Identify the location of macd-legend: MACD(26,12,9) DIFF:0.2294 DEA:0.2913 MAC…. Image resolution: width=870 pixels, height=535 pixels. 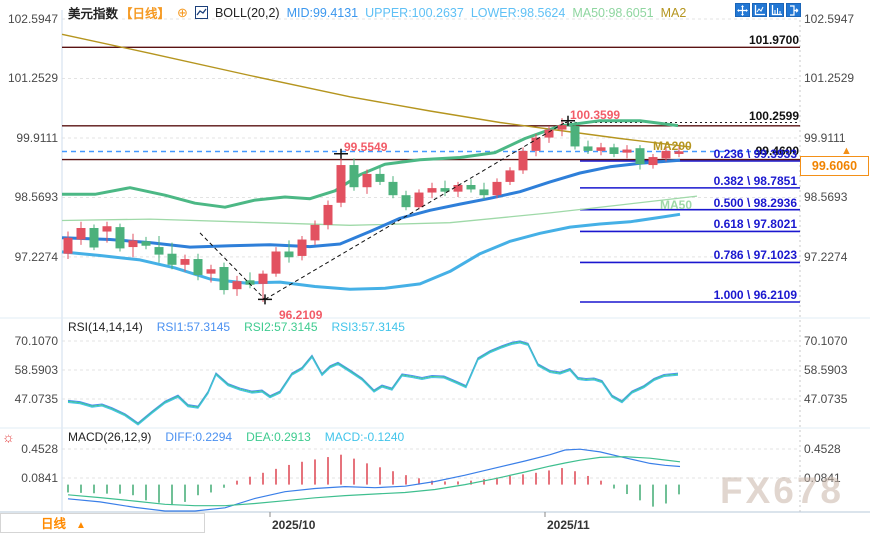
(236, 437).